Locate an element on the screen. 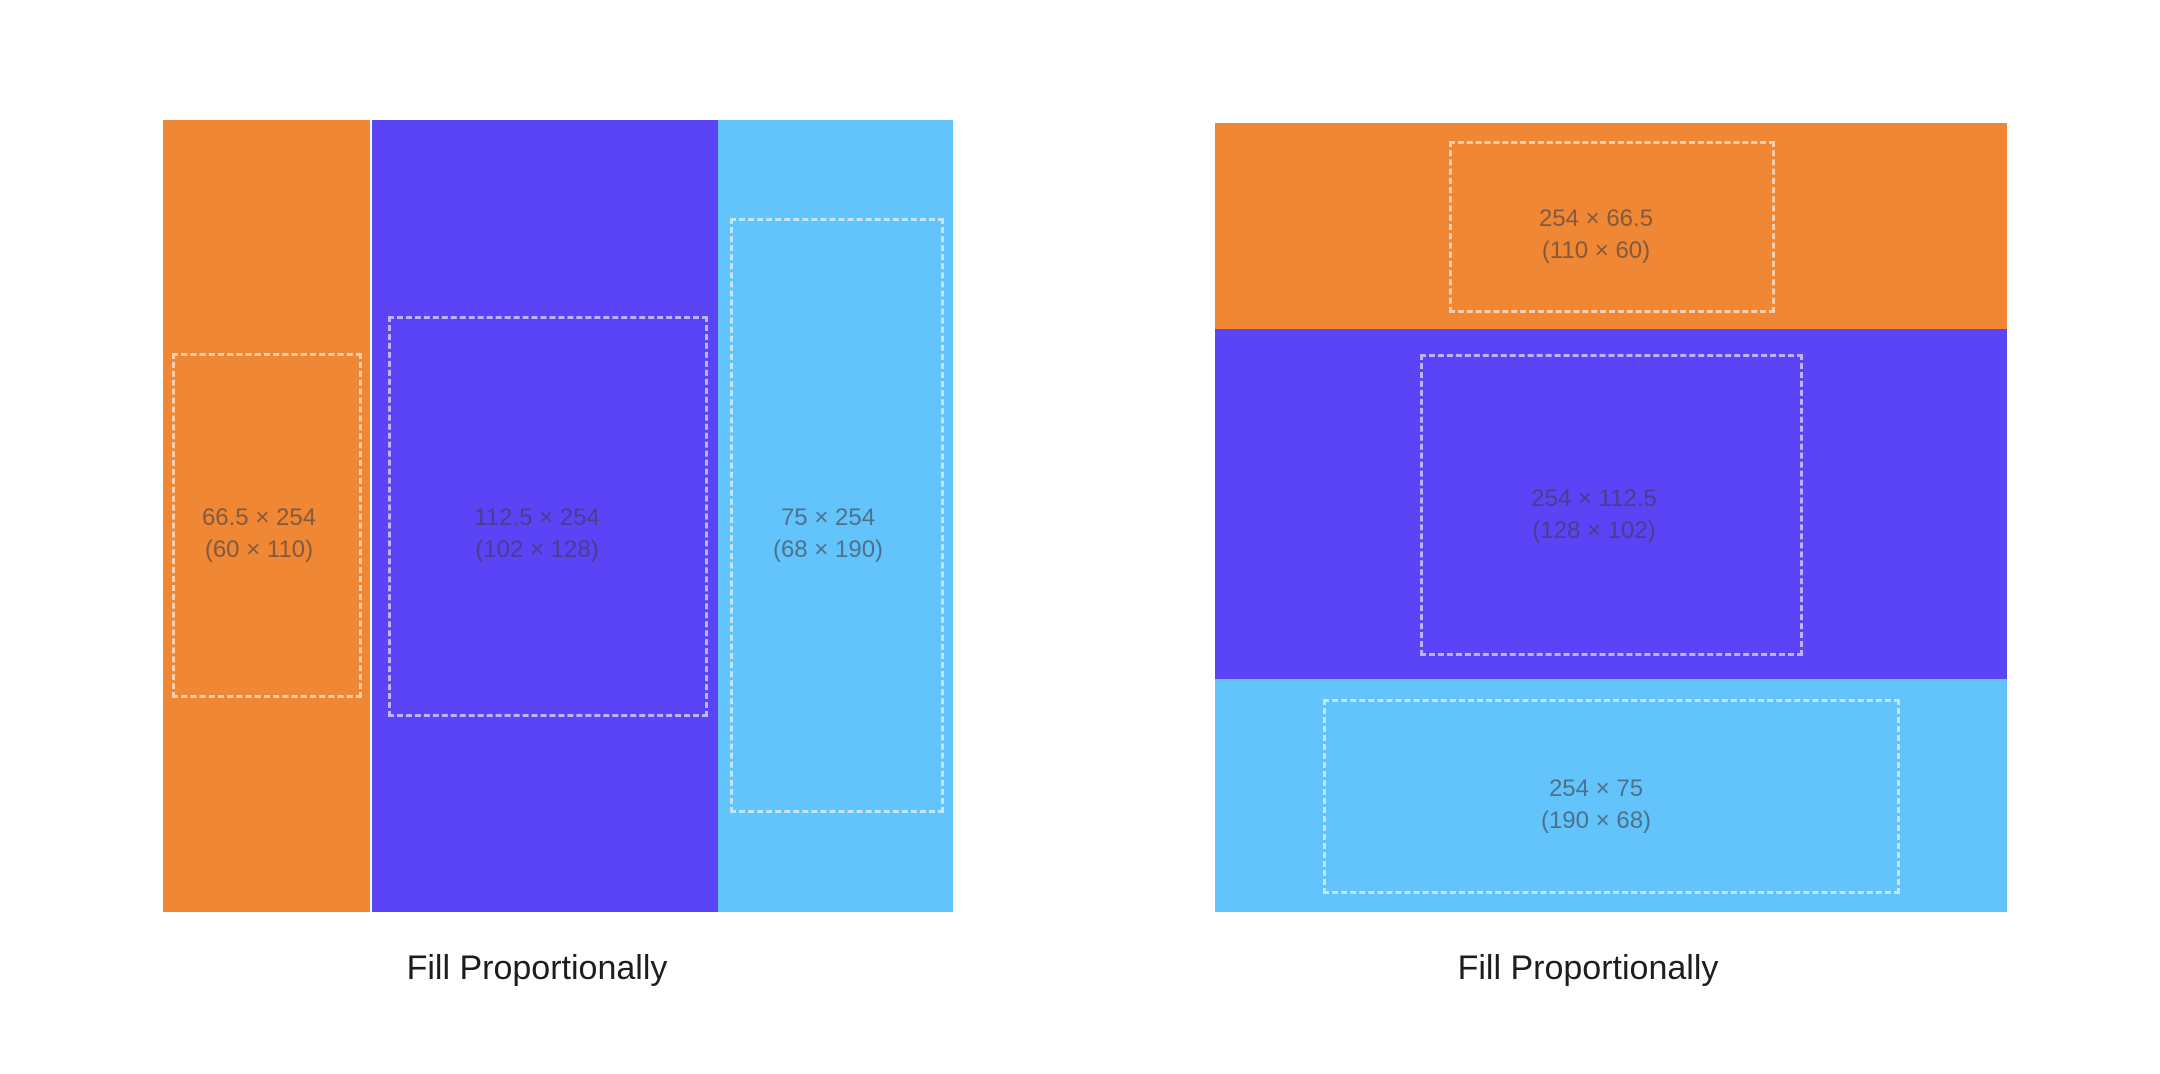 The height and width of the screenshot is (1074, 2160). content-size-label: (60 × 110) is located at coordinates (259, 549).